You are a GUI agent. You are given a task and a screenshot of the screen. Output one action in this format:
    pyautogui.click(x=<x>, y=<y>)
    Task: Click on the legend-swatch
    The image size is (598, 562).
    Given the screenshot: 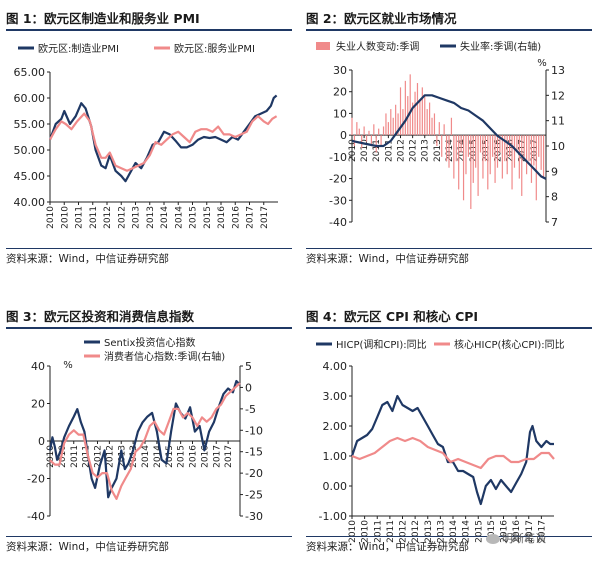 What is the action you would take?
    pyautogui.click(x=323, y=46)
    